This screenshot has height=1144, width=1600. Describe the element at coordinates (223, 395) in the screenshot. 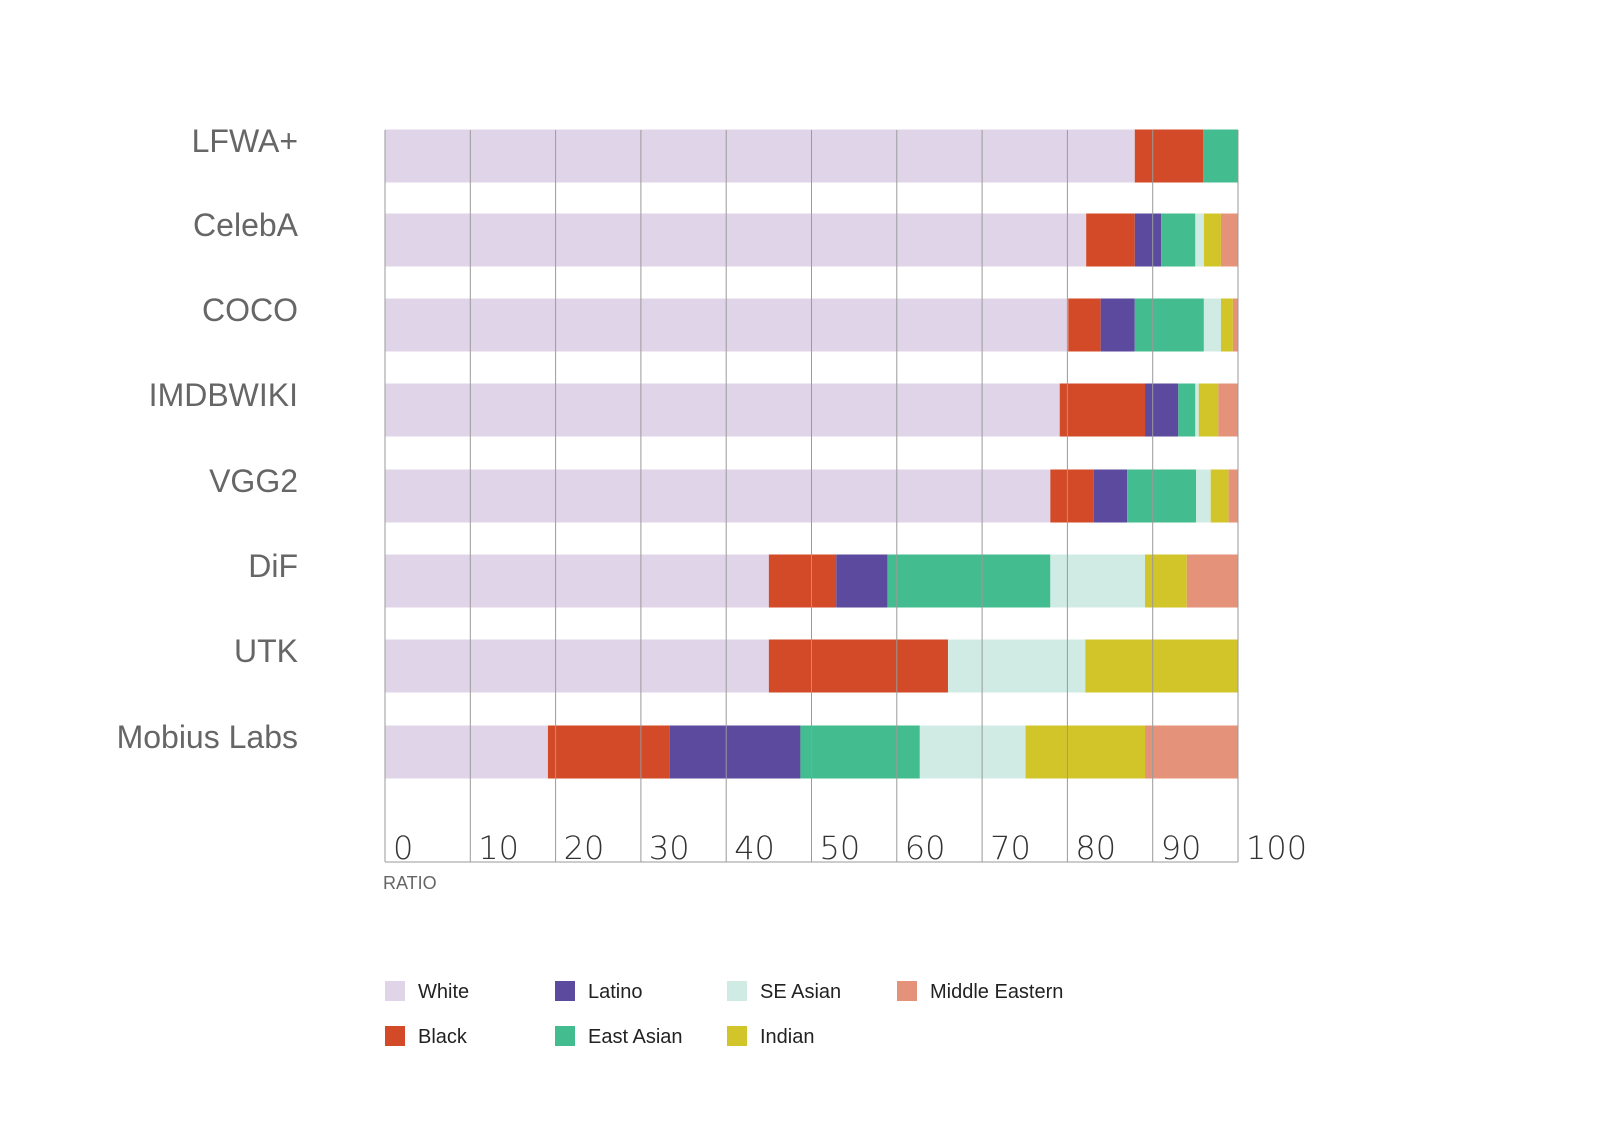

I see `category-label: IMDBWIKI` at that location.